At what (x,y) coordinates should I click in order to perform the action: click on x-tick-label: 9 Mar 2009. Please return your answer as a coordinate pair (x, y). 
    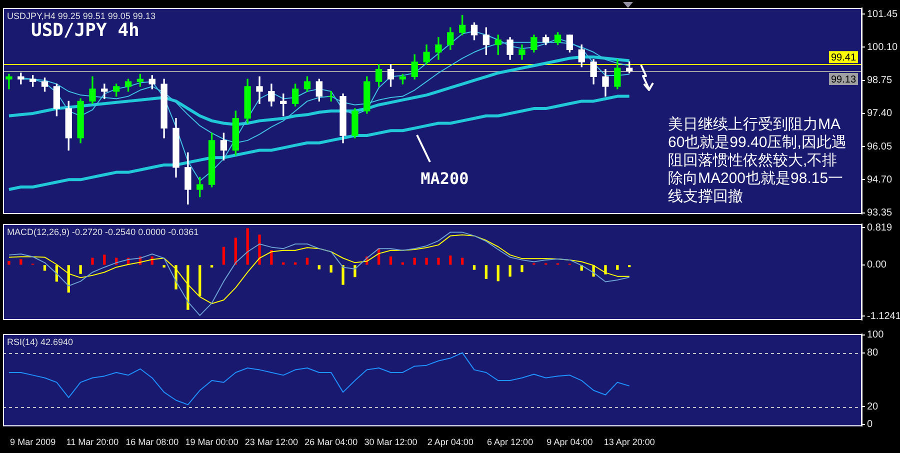
    Looking at the image, I should click on (33, 442).